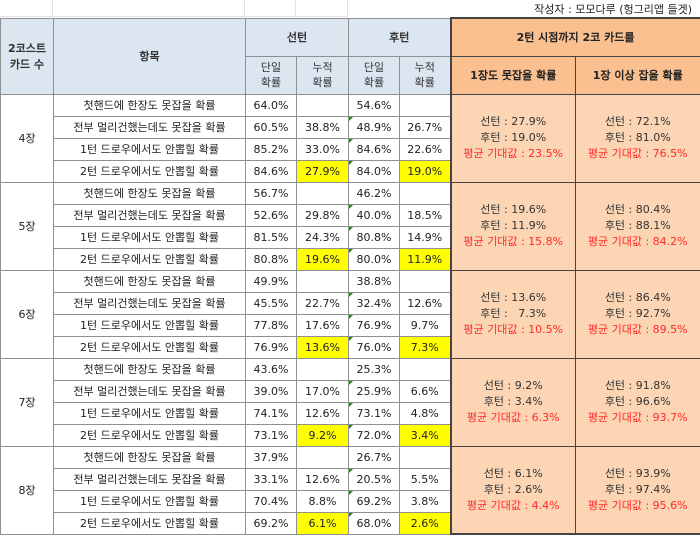  What do you see at coordinates (425, 127) in the screenshot?
I see `second-cumulative-prob: 26.7%` at bounding box center [425, 127].